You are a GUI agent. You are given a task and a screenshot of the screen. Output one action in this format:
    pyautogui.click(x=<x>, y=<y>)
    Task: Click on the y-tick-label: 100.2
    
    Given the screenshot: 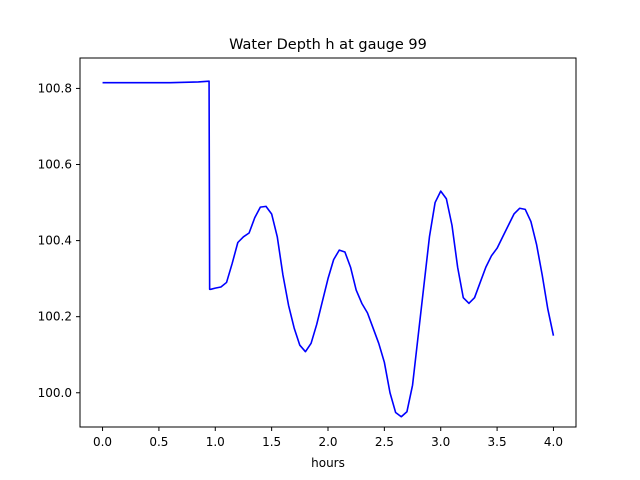 What is the action you would take?
    pyautogui.click(x=55, y=317)
    